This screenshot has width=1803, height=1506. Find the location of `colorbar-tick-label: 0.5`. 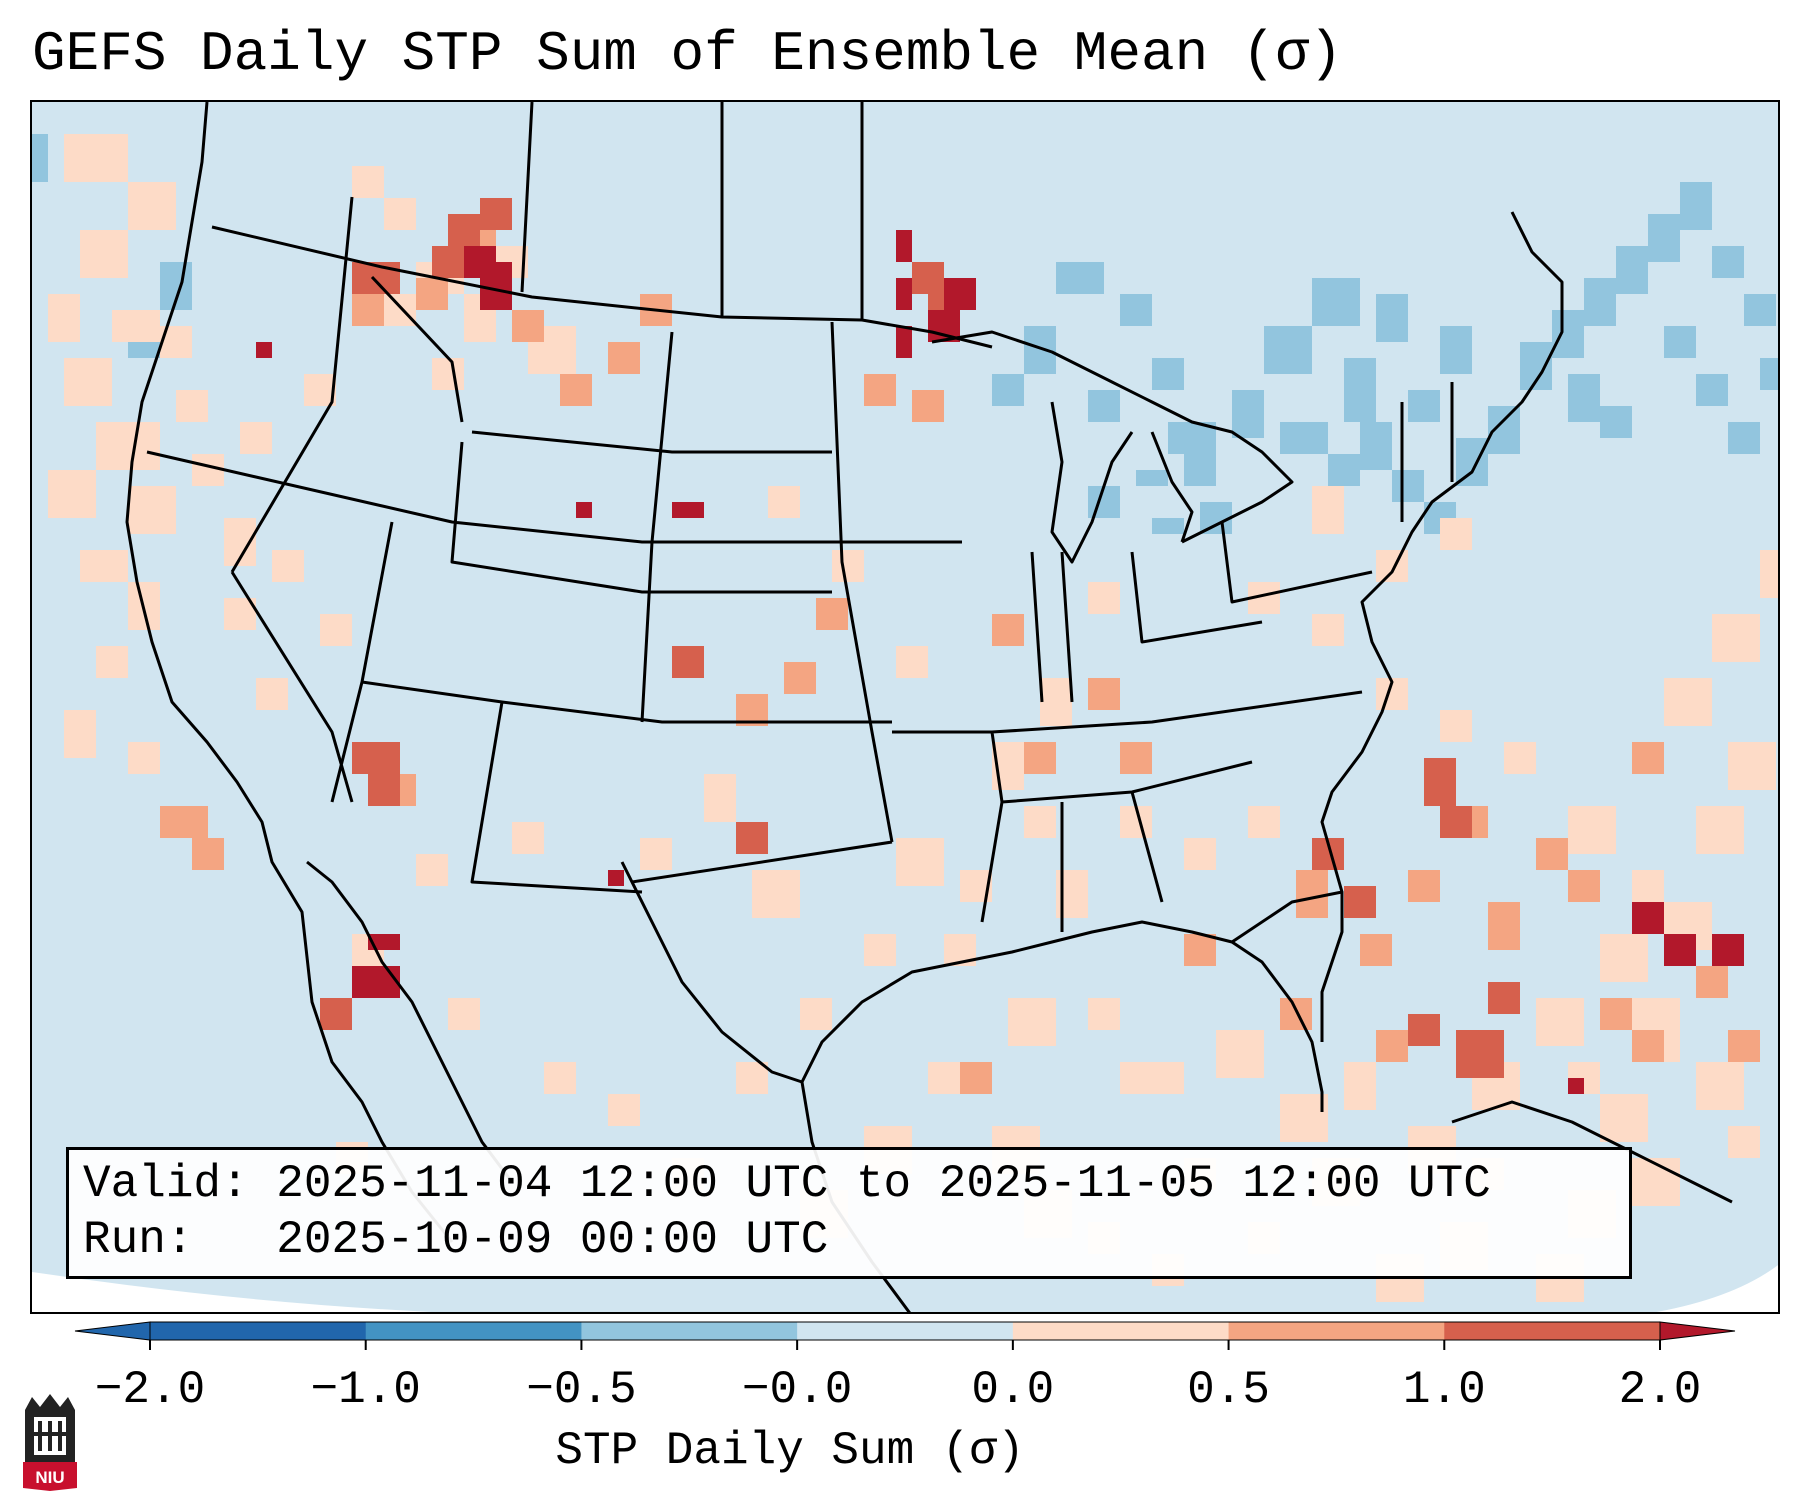

colorbar-tick-label: 0.5 is located at coordinates (1228, 1390).